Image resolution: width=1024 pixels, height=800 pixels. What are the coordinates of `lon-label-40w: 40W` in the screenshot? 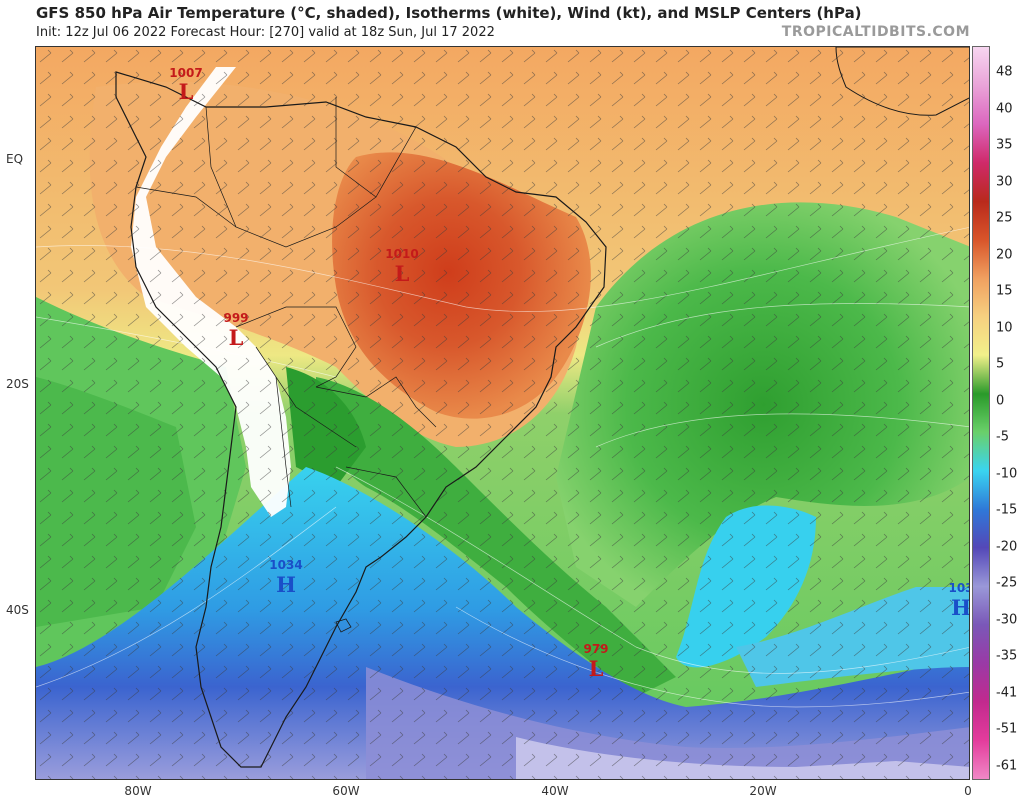 It's located at (555, 791).